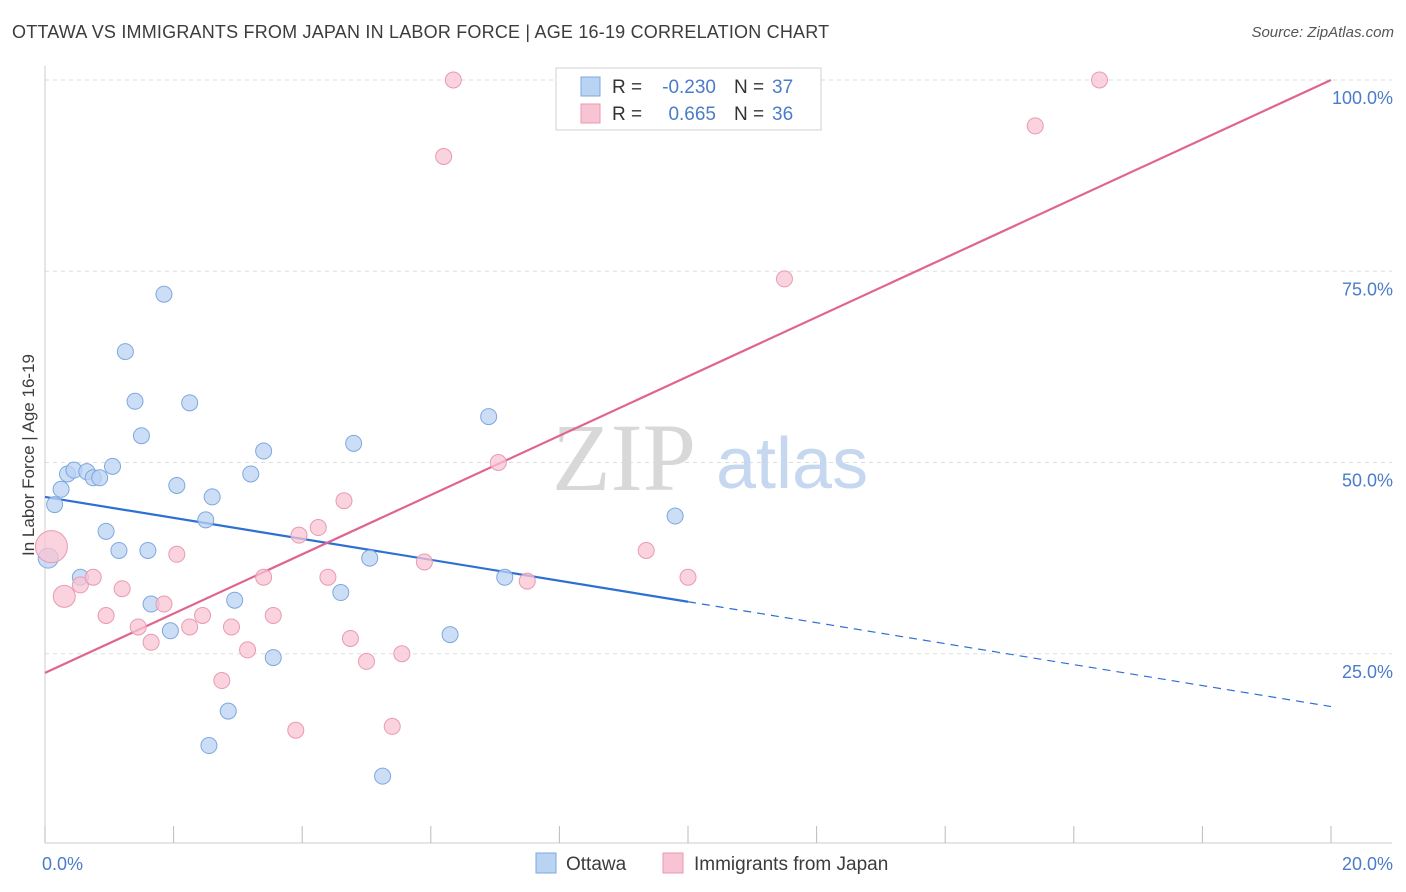 The width and height of the screenshot is (1406, 892). What do you see at coordinates (627, 114) in the screenshot?
I see `legend-r-label-2: R =` at bounding box center [627, 114].